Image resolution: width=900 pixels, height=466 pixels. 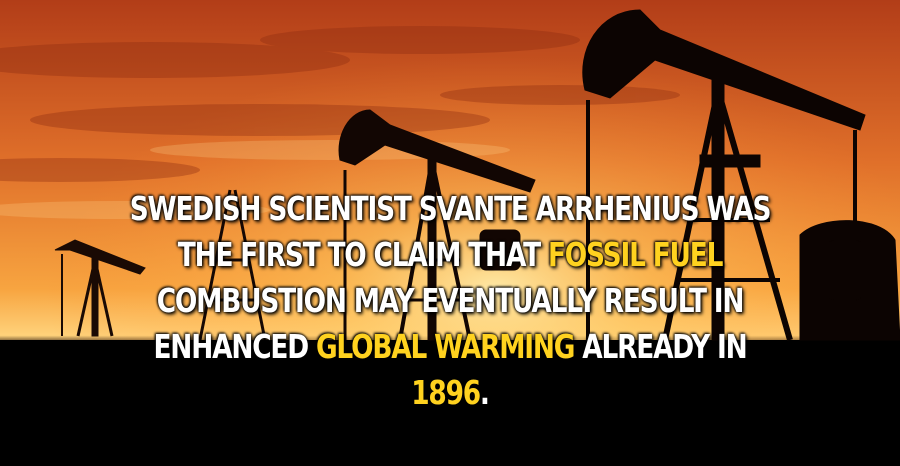 What do you see at coordinates (234, 346) in the screenshot?
I see `caption-text: ENHANCED` at bounding box center [234, 346].